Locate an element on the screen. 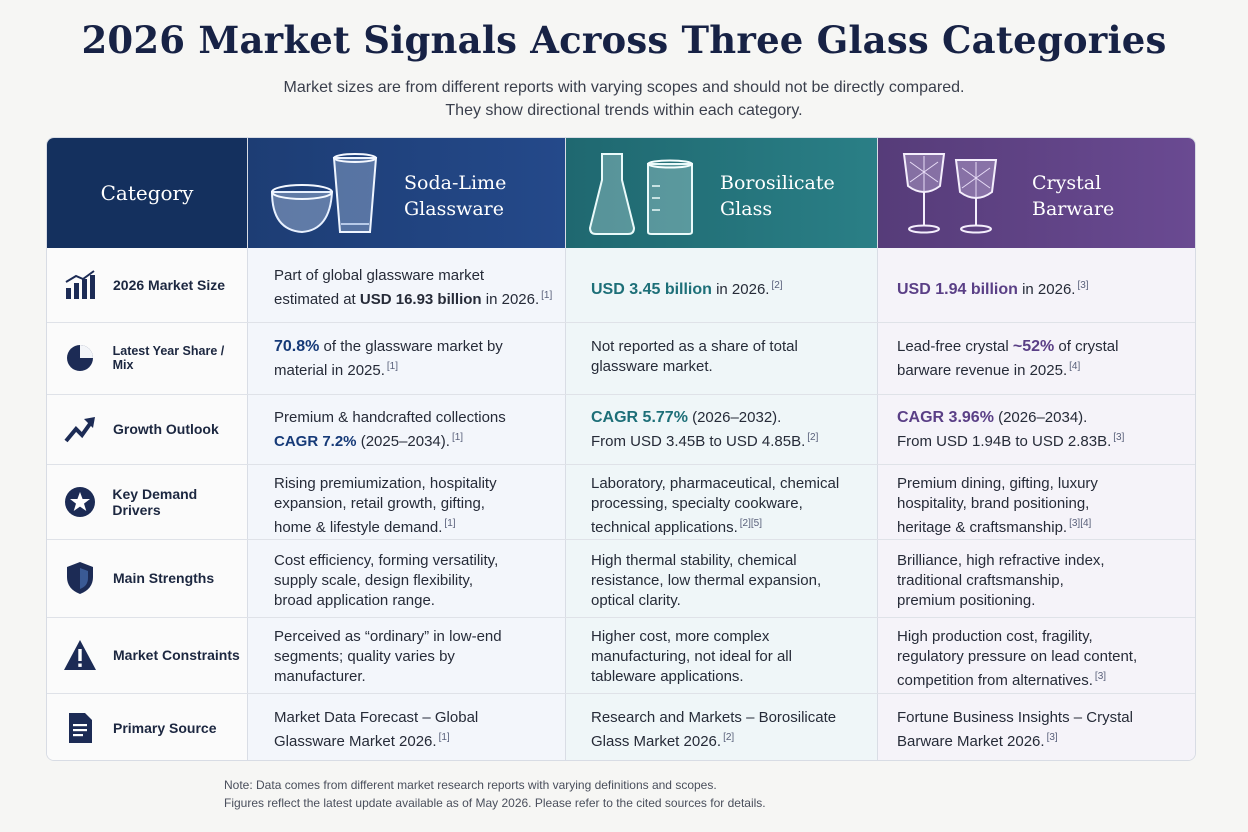  citation-ref: [4] is located at coordinates (1075, 366).